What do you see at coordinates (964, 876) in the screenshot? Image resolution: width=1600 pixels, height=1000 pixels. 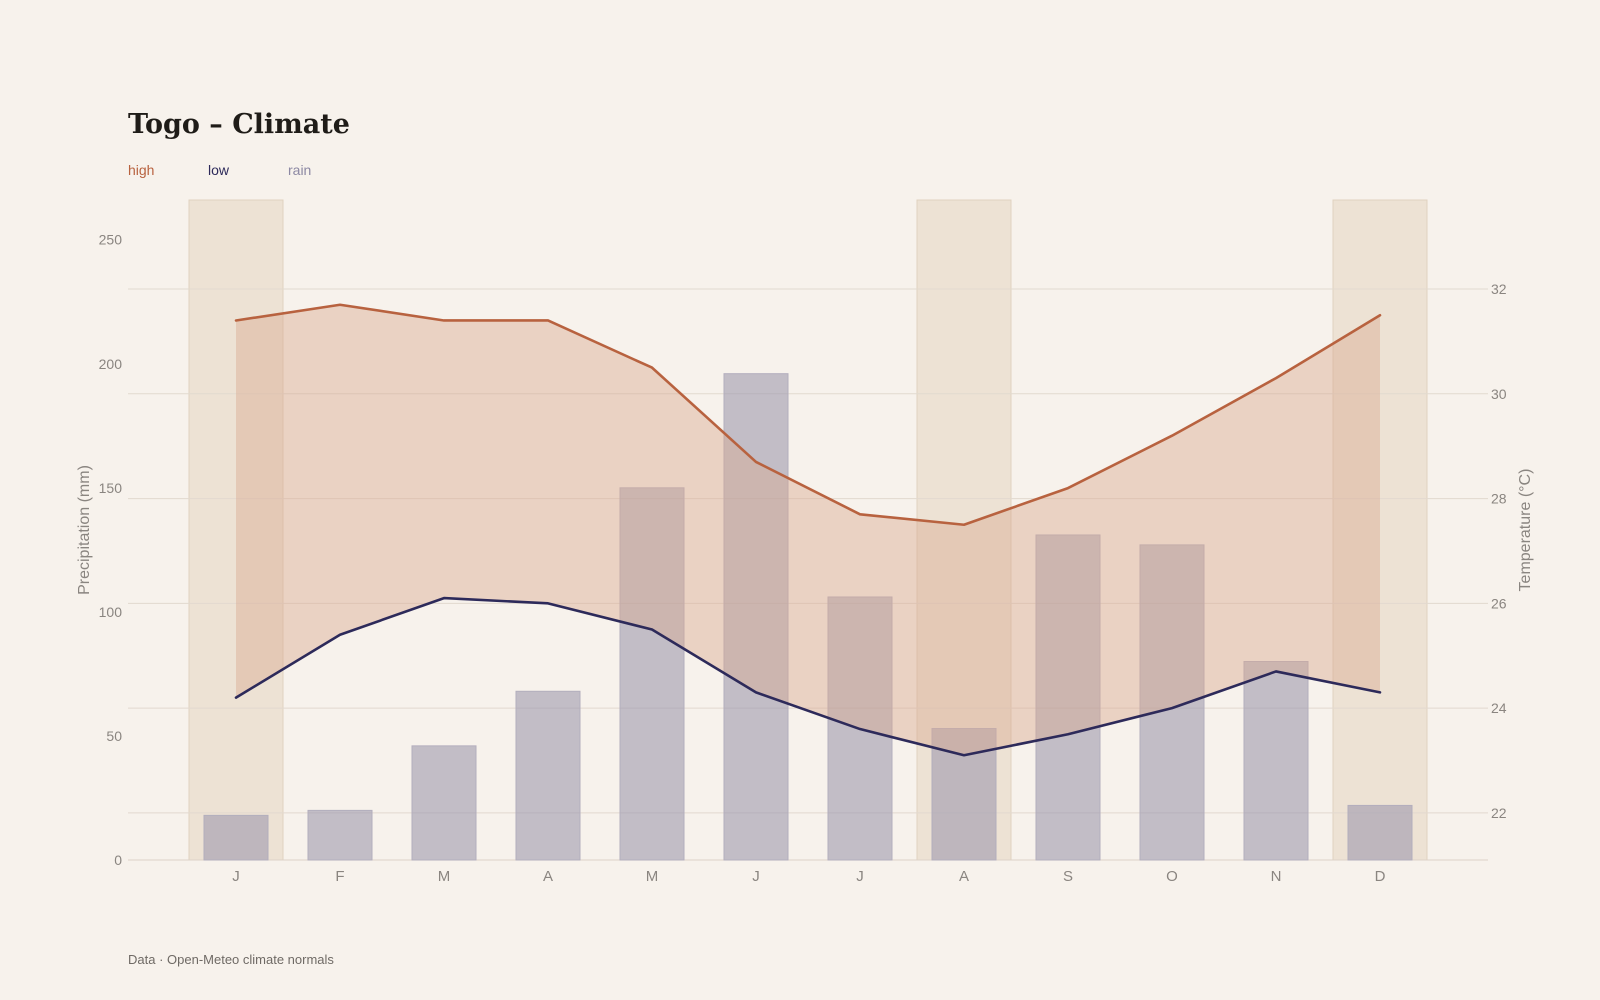 I see `month-label-7: A` at bounding box center [964, 876].